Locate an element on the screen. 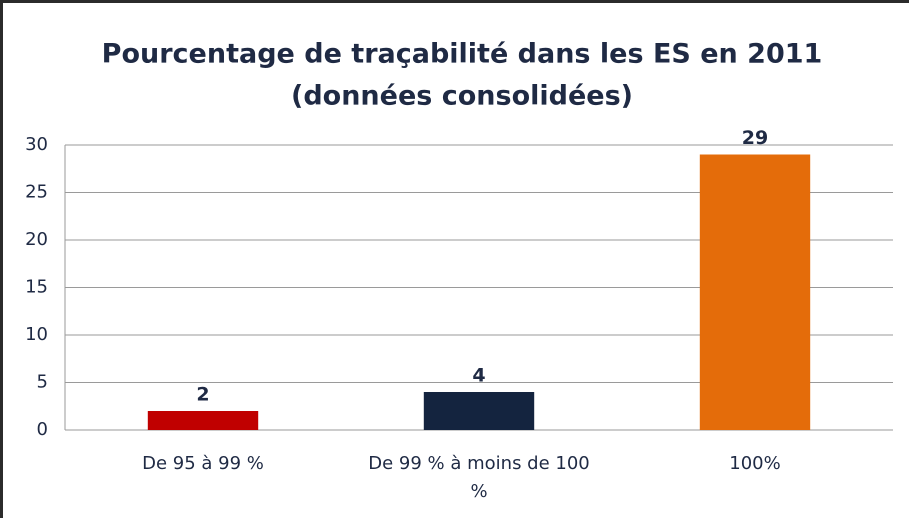 The image size is (909, 518). y-tick-label: 10 is located at coordinates (36, 334).